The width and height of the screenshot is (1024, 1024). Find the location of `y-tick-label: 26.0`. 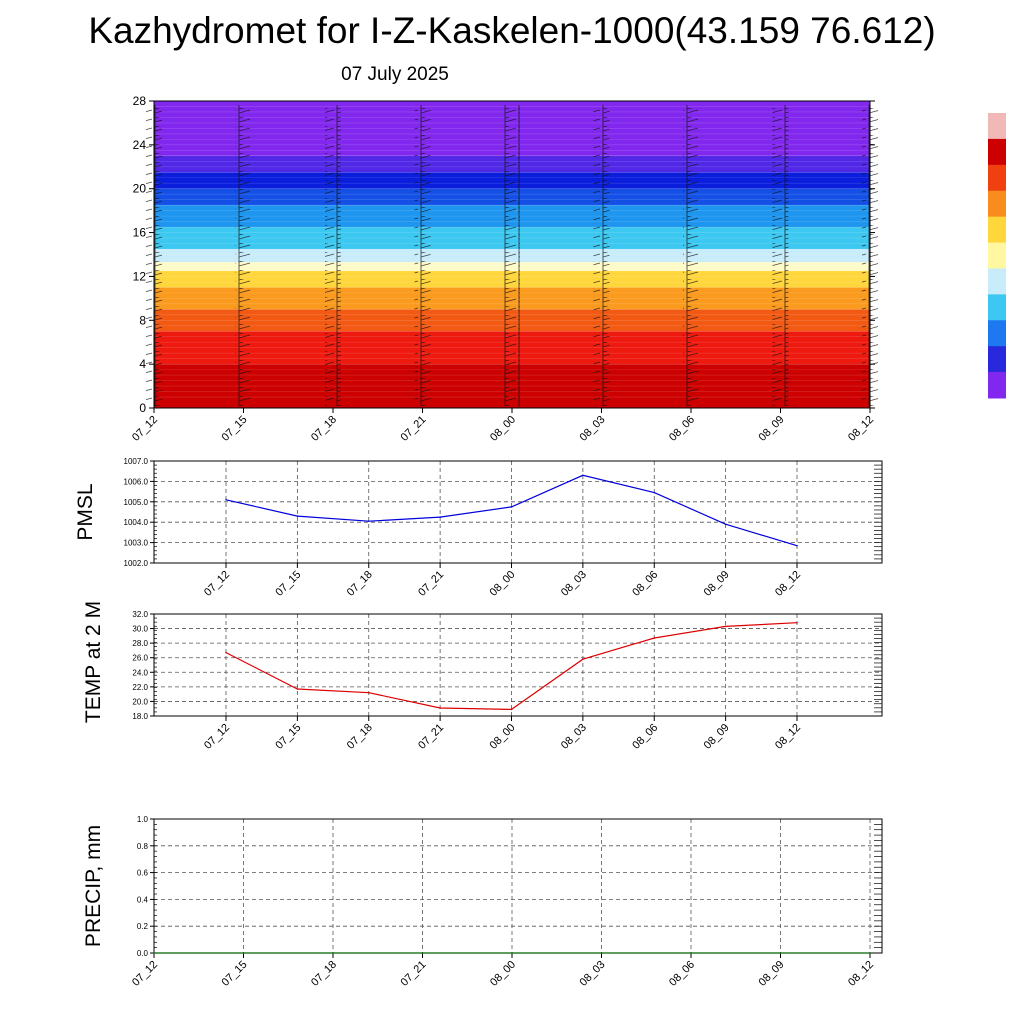

y-tick-label: 26.0 is located at coordinates (140, 658).